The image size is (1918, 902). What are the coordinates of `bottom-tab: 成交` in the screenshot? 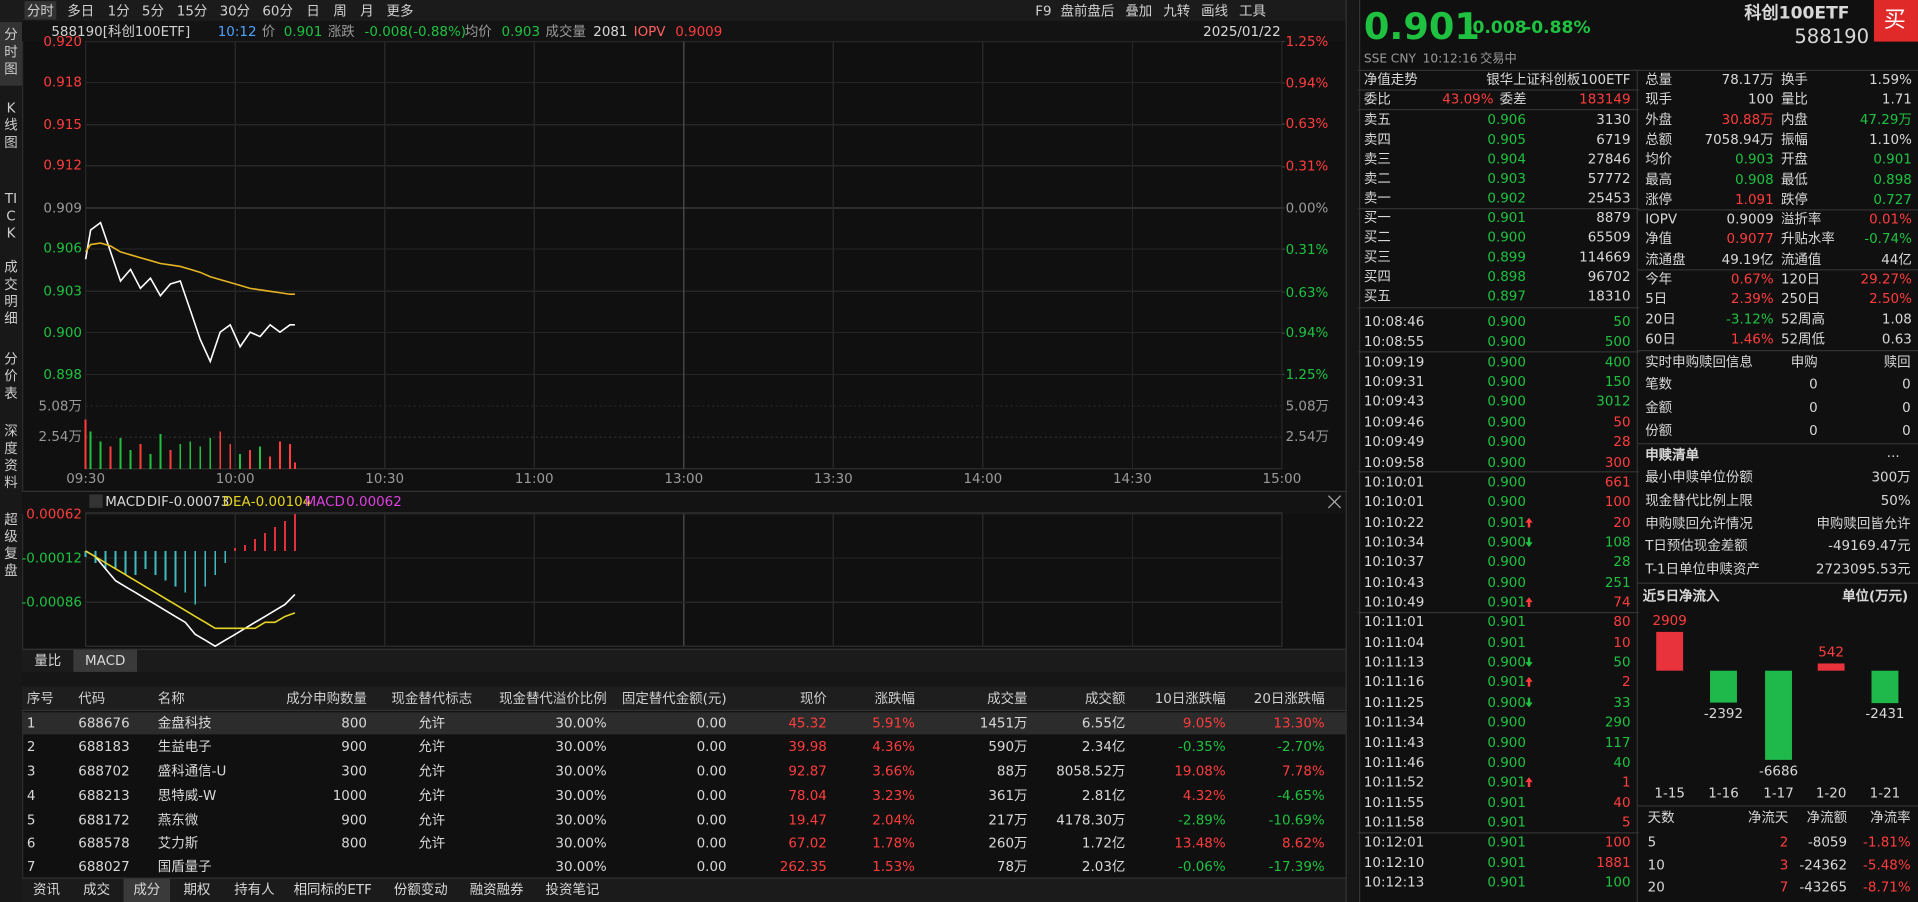 It's located at (97, 889).